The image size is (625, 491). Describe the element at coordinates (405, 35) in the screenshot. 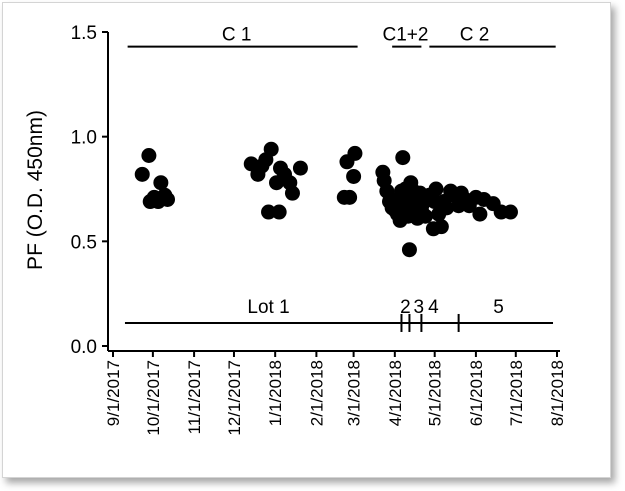

I see `period-label: C1+2` at that location.